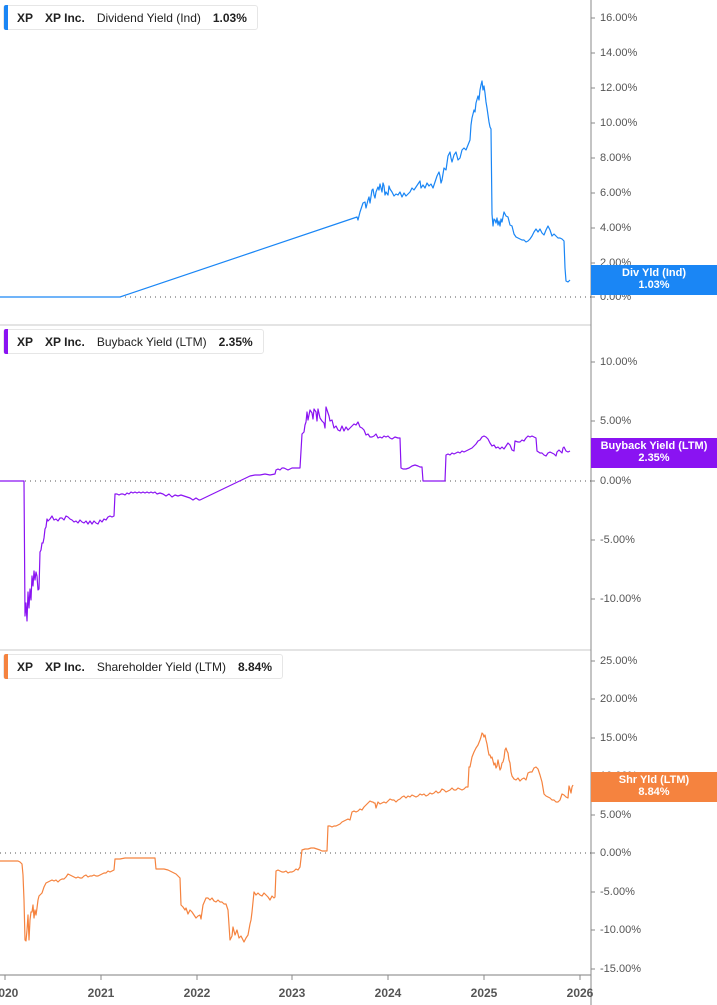  What do you see at coordinates (616, 158) in the screenshot?
I see `y-tick-label: 8.00%` at bounding box center [616, 158].